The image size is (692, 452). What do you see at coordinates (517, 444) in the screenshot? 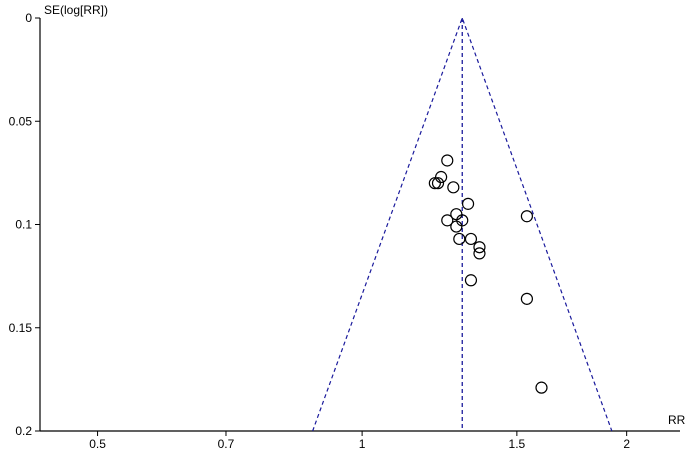
I see `x-tick-label: 1.5` at bounding box center [517, 444].